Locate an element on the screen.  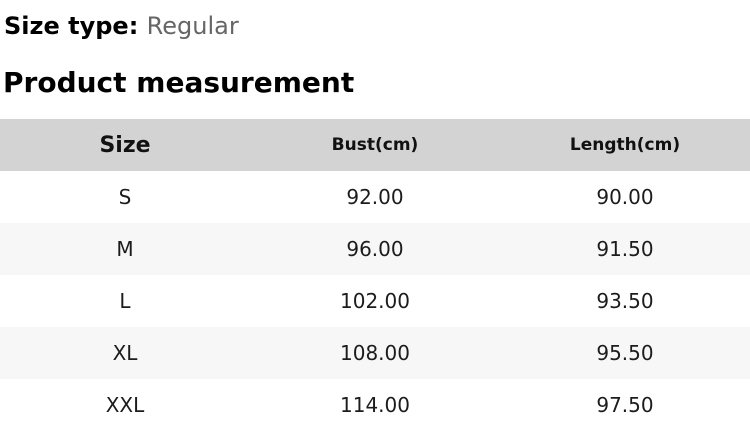
bust-cell: 102.00 is located at coordinates (375, 301).